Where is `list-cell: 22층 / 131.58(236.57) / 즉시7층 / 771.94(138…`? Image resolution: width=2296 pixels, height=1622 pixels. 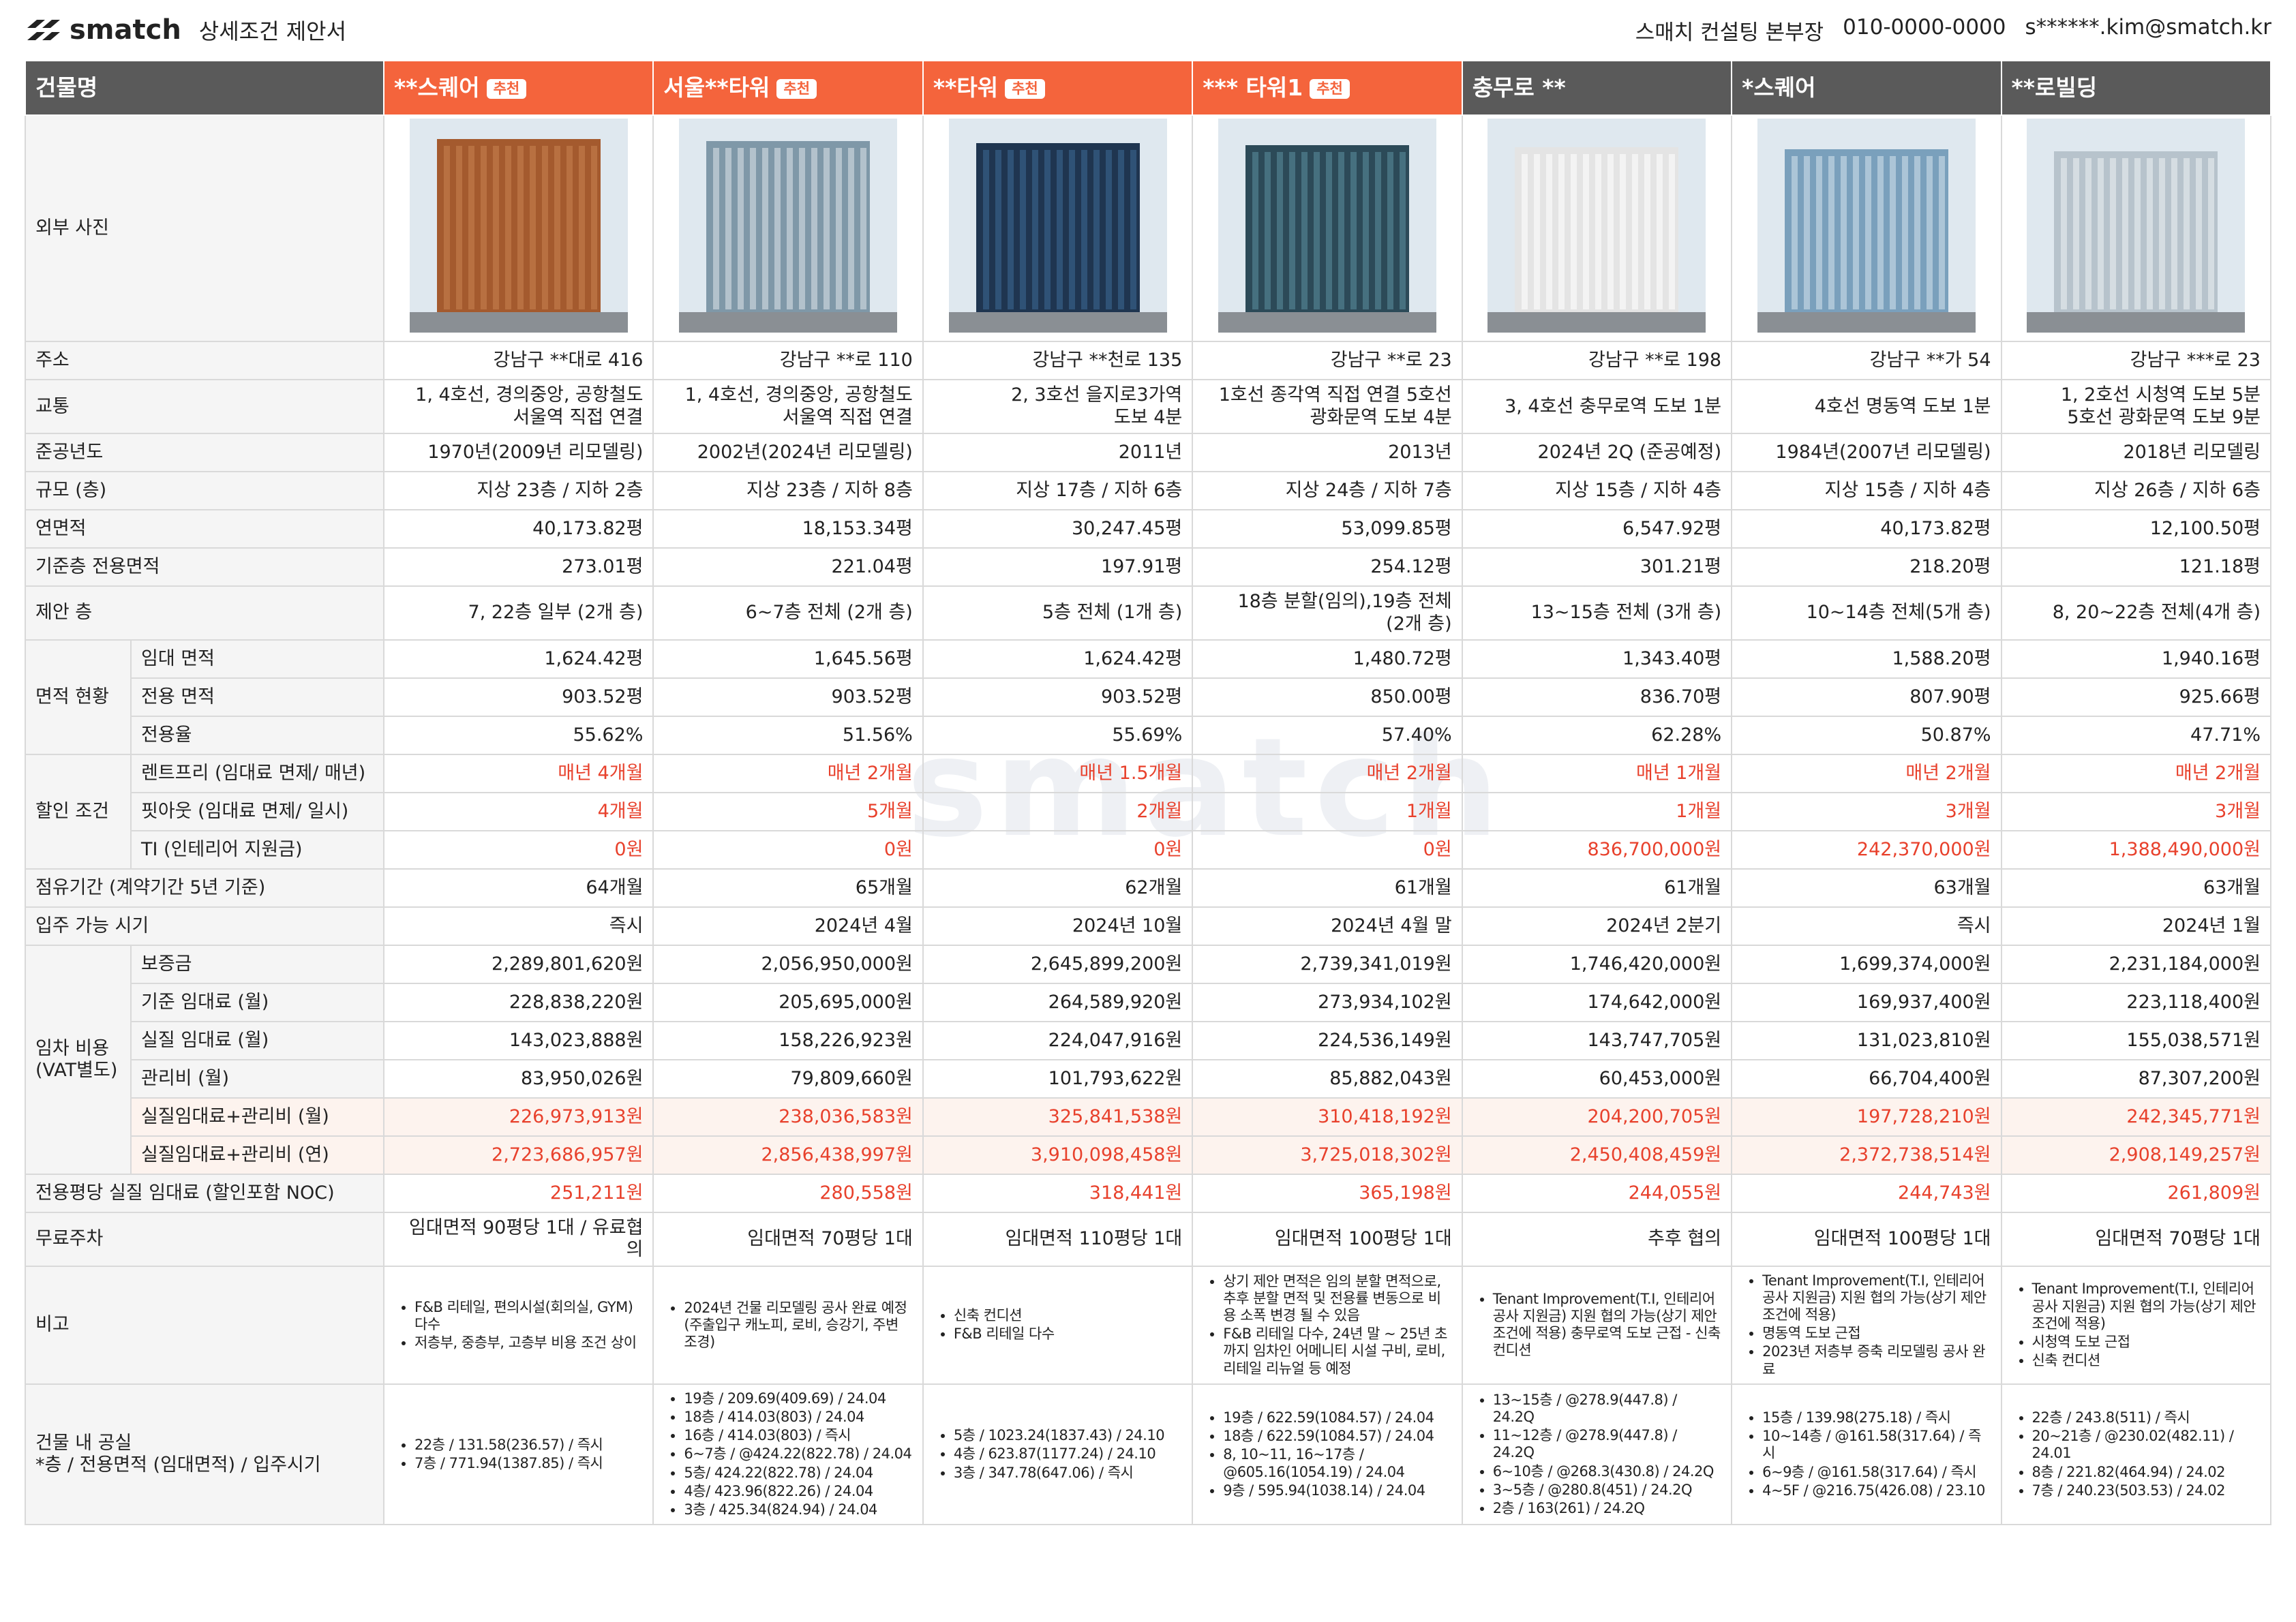 list-cell: 22층 / 131.58(236.57) / 즉시7층 / 771.94(138… is located at coordinates (518, 1454).